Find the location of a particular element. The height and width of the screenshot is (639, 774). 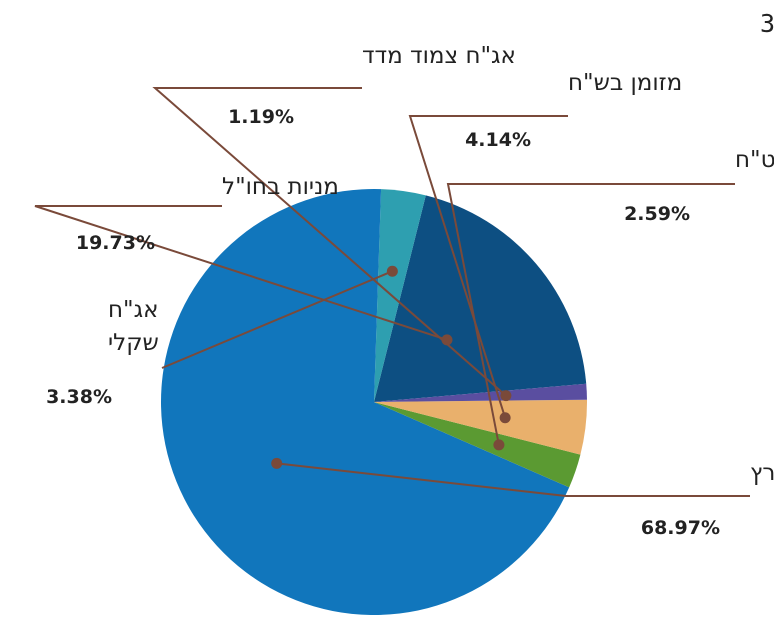

slice-label-agch-shekel-line-1: אג"ח is located at coordinates (133, 310).